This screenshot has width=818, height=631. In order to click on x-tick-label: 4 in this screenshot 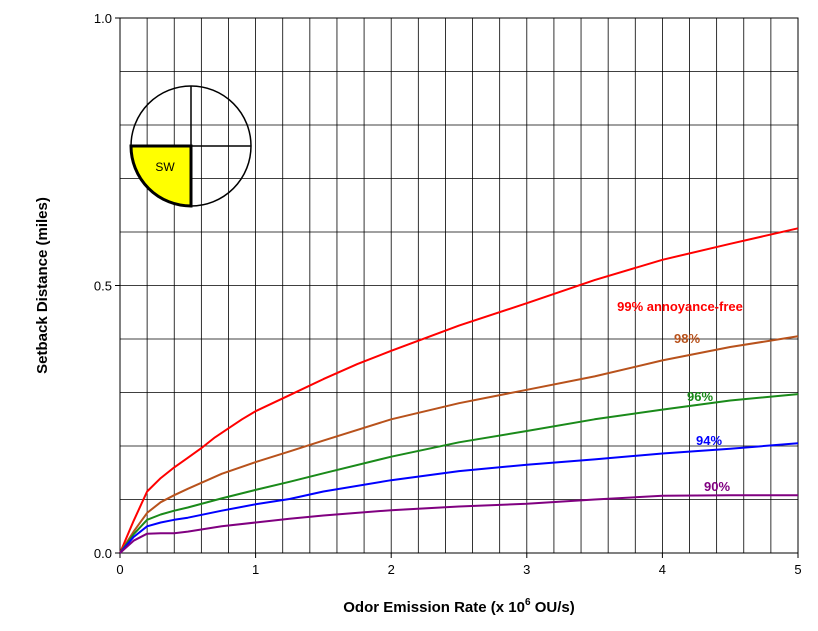, I will do `click(662, 569)`.